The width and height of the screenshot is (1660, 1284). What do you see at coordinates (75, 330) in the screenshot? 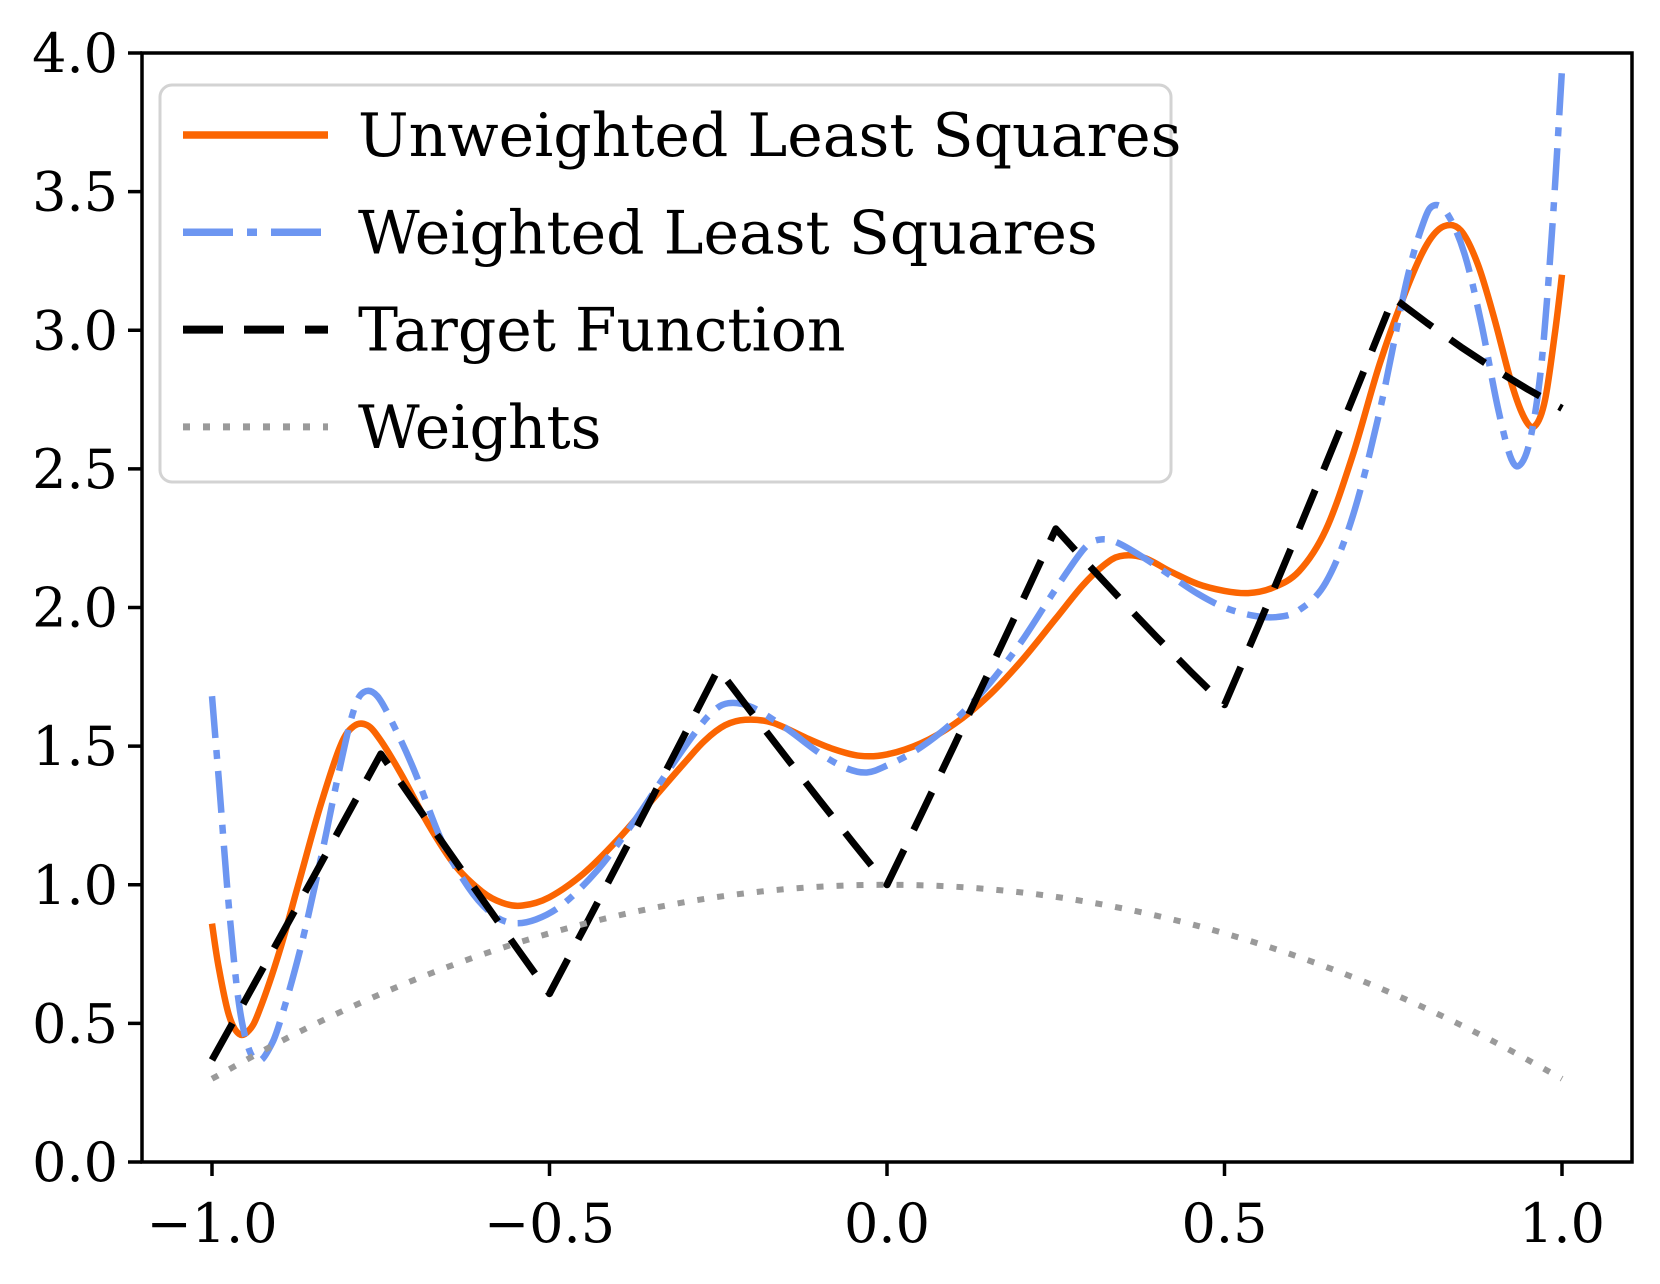
I see `y-tick-label: 3.0` at bounding box center [75, 330].